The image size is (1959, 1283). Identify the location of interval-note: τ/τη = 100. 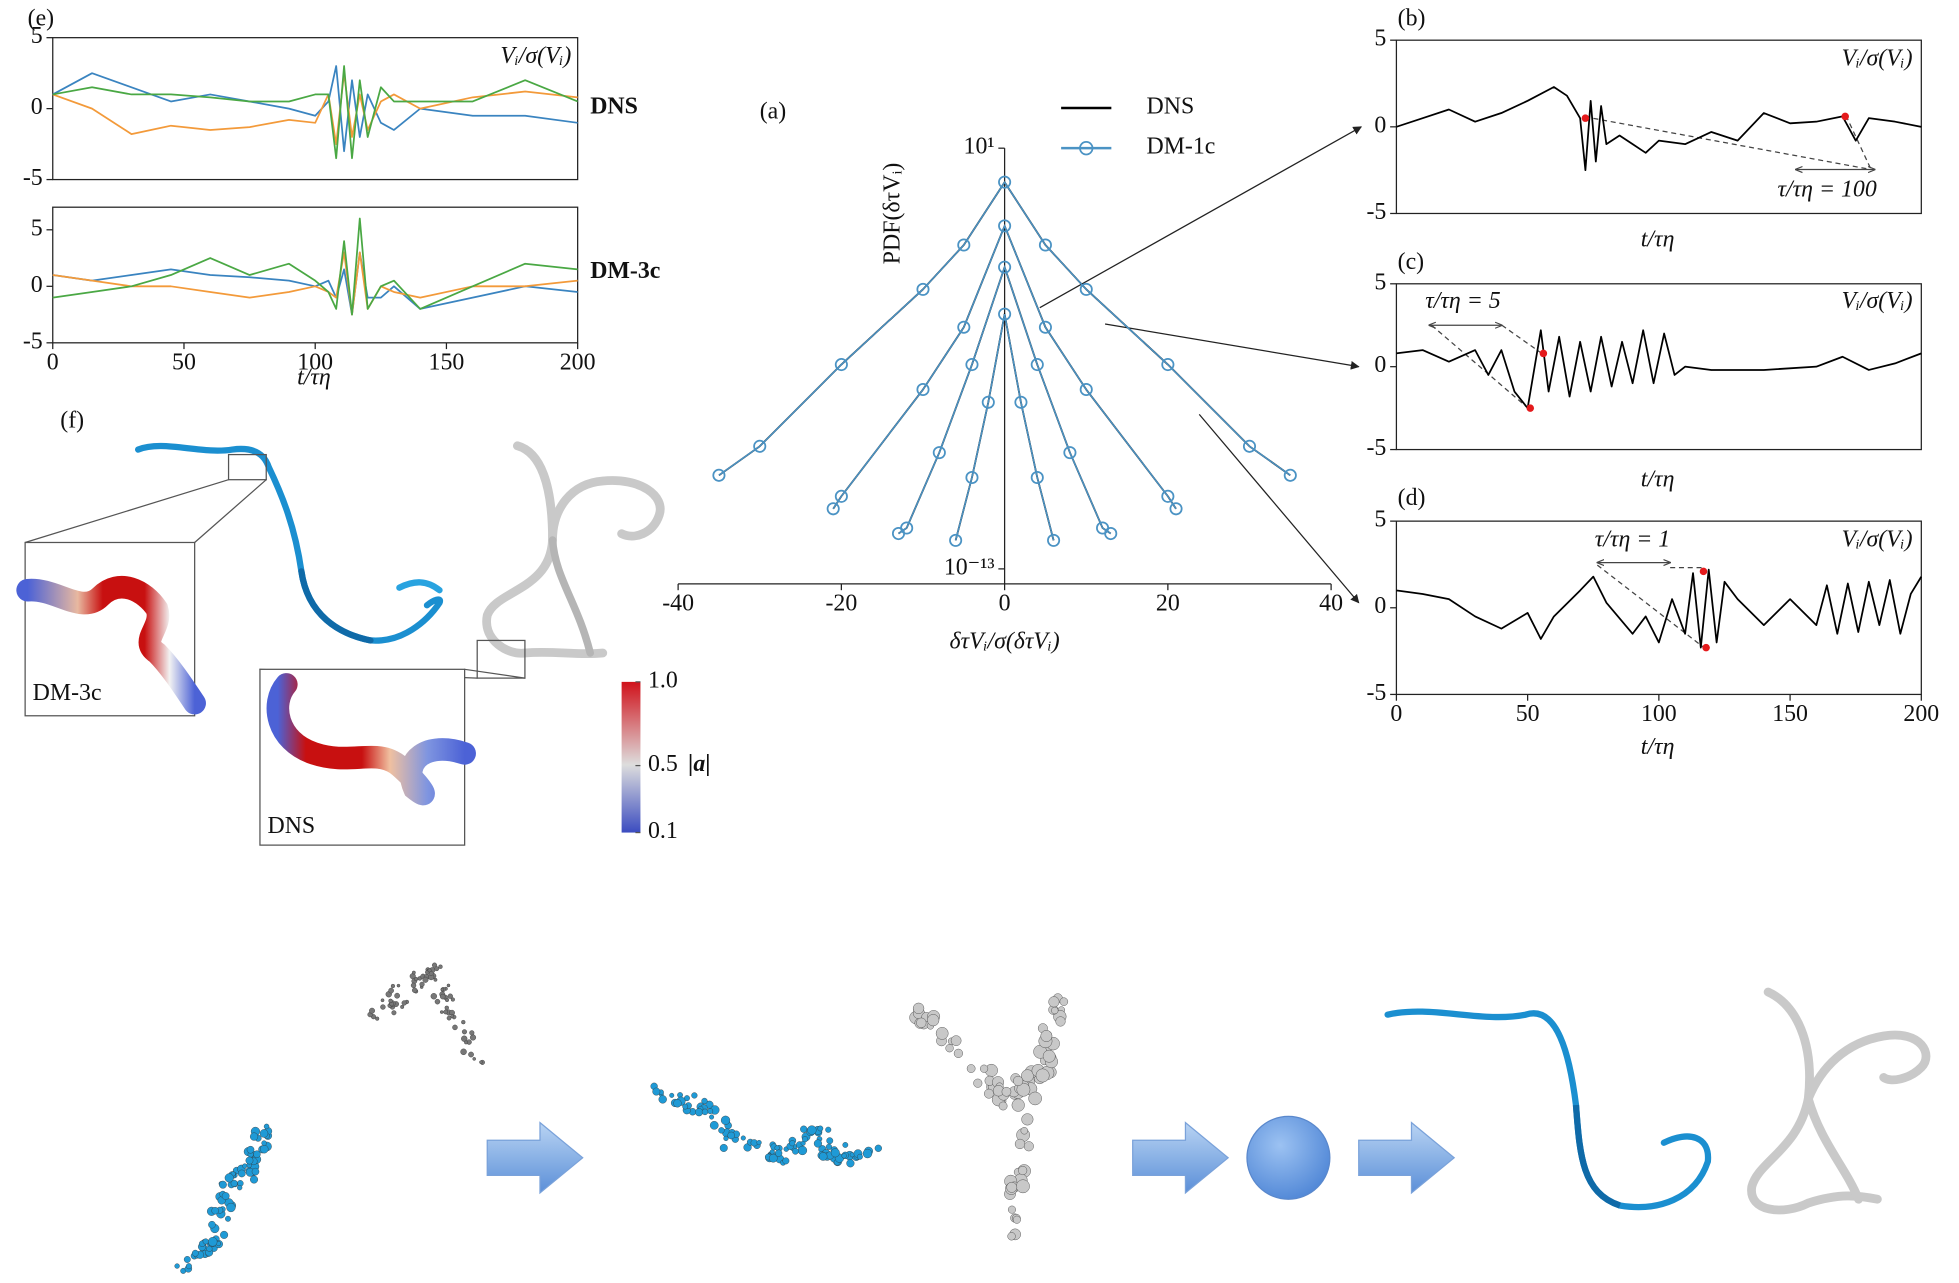
(1826, 189).